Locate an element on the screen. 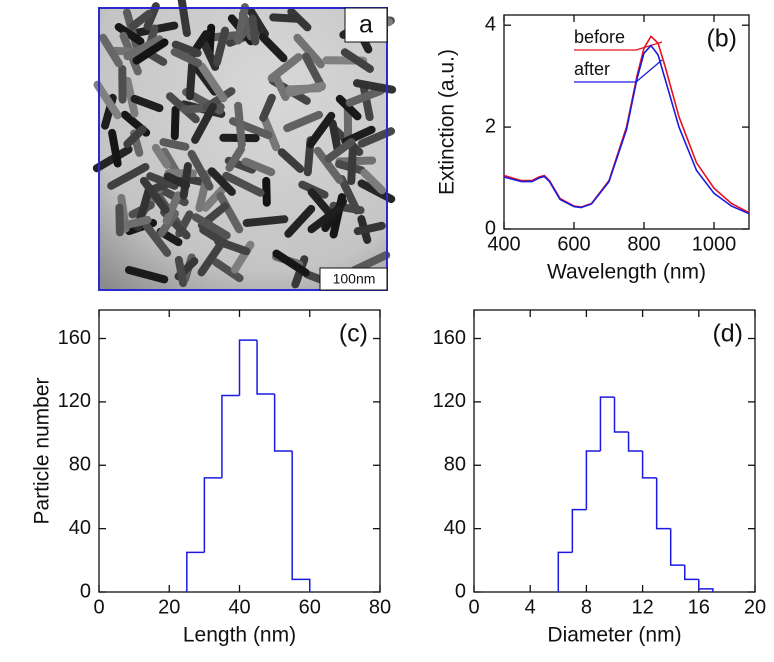  spectrum-line is located at coordinates (626, 124).